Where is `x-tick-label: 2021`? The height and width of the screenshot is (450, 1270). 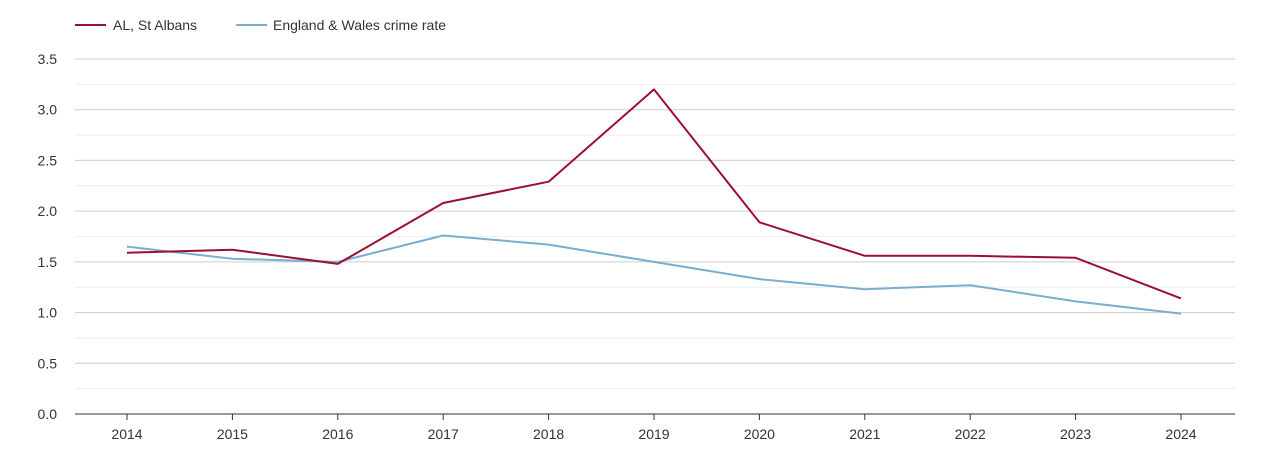
x-tick-label: 2021 is located at coordinates (864, 434).